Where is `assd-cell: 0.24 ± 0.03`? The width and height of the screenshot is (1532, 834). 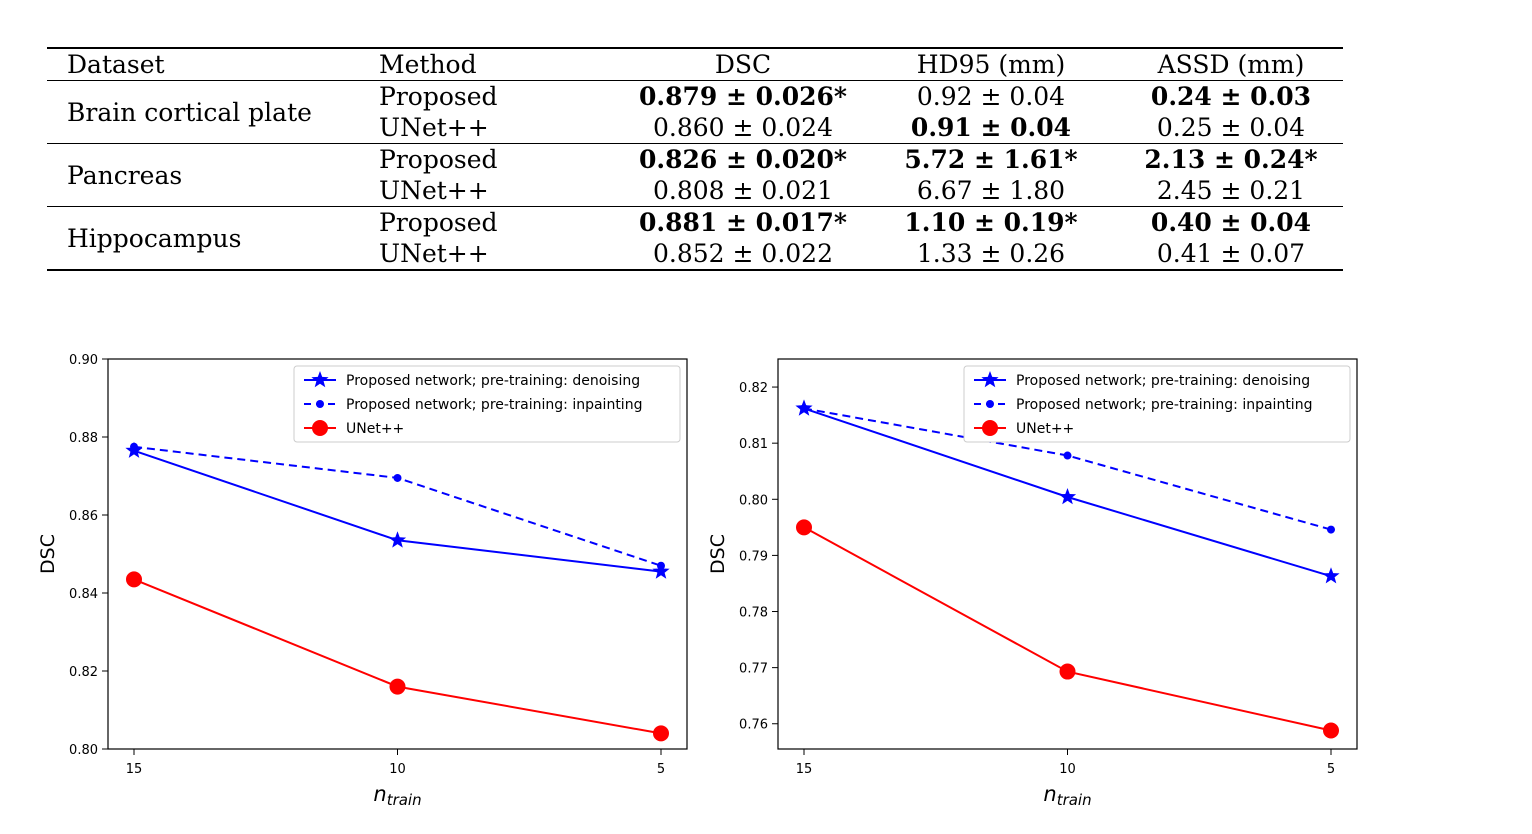
assd-cell: 0.24 ± 0.03 is located at coordinates (1231, 96).